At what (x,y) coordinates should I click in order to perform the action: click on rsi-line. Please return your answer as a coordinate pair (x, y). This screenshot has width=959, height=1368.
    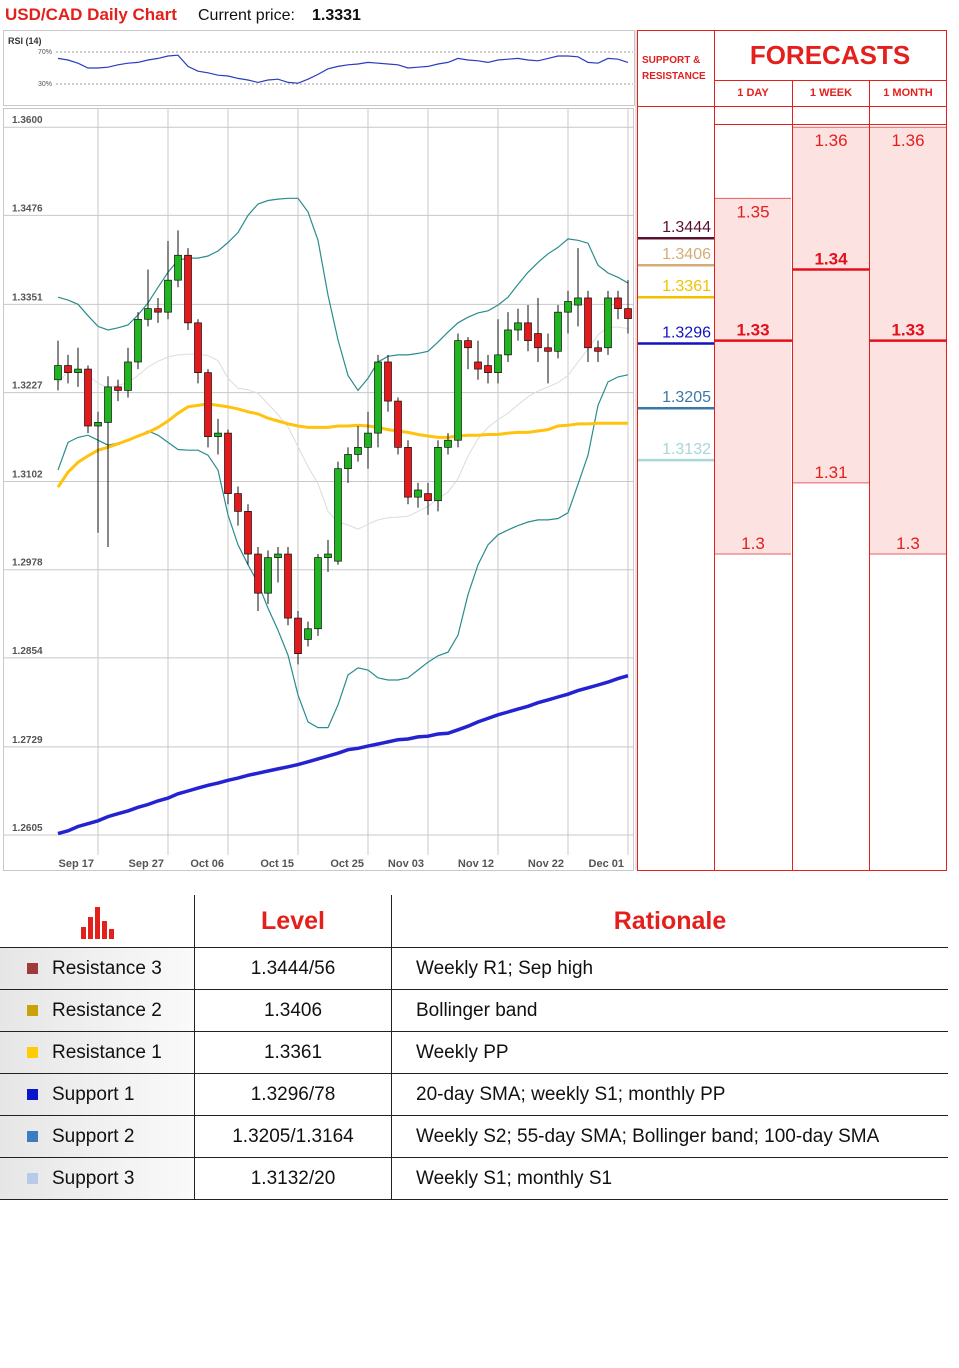
    Looking at the image, I should click on (343, 69).